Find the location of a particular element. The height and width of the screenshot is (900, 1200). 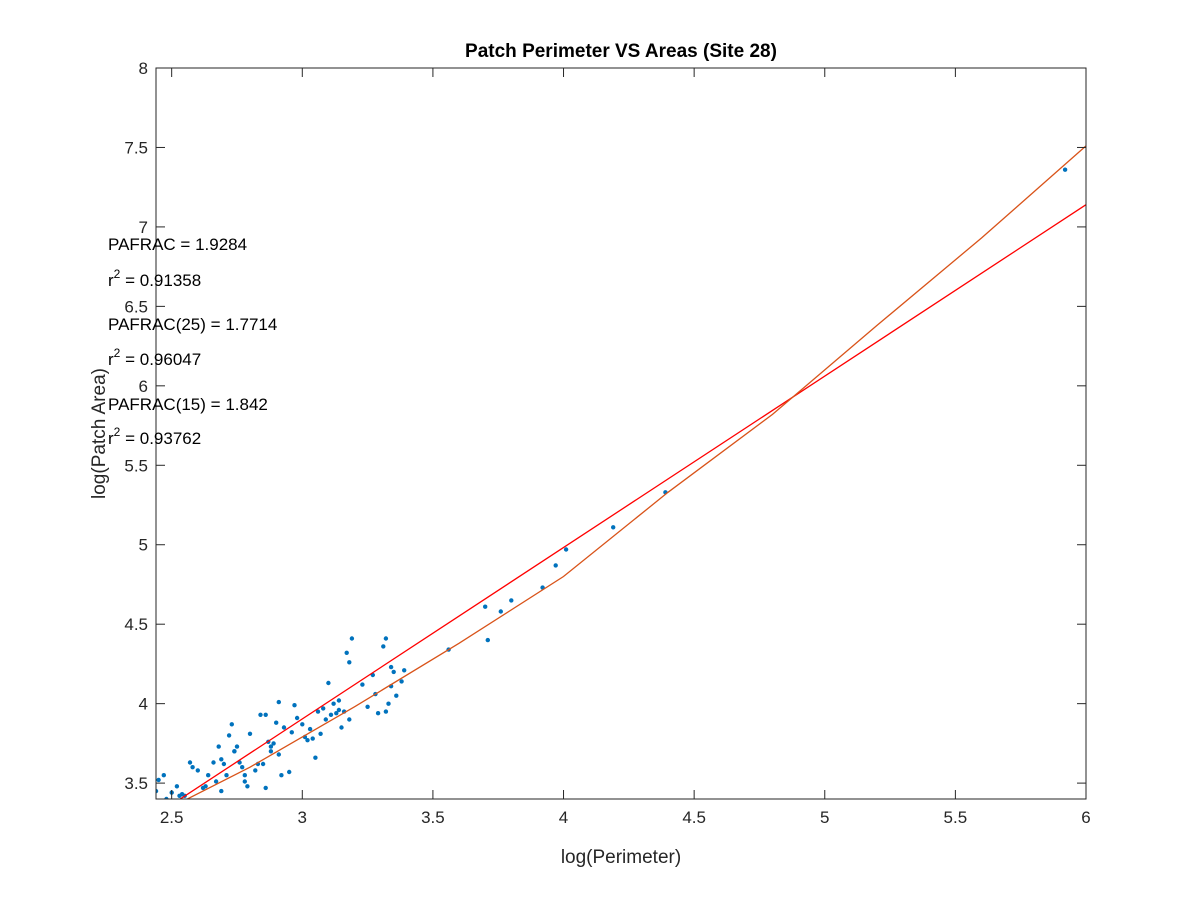

annotation-pafrac: PAFRAC = 1.9284 is located at coordinates (177, 244).